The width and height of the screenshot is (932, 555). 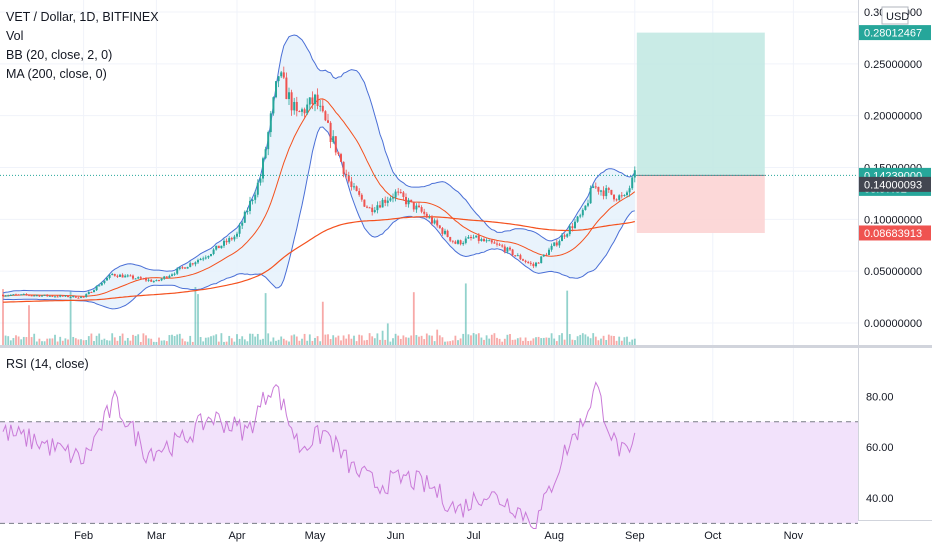 I want to click on target-zone, so click(x=700, y=104).